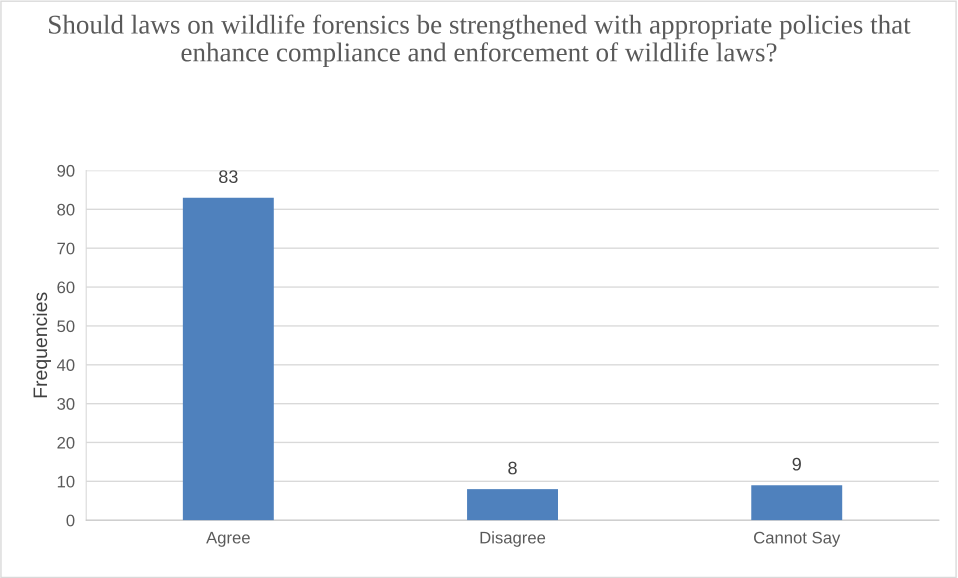 The height and width of the screenshot is (578, 958). What do you see at coordinates (65, 326) in the screenshot?
I see `y-tick-label: 50` at bounding box center [65, 326].